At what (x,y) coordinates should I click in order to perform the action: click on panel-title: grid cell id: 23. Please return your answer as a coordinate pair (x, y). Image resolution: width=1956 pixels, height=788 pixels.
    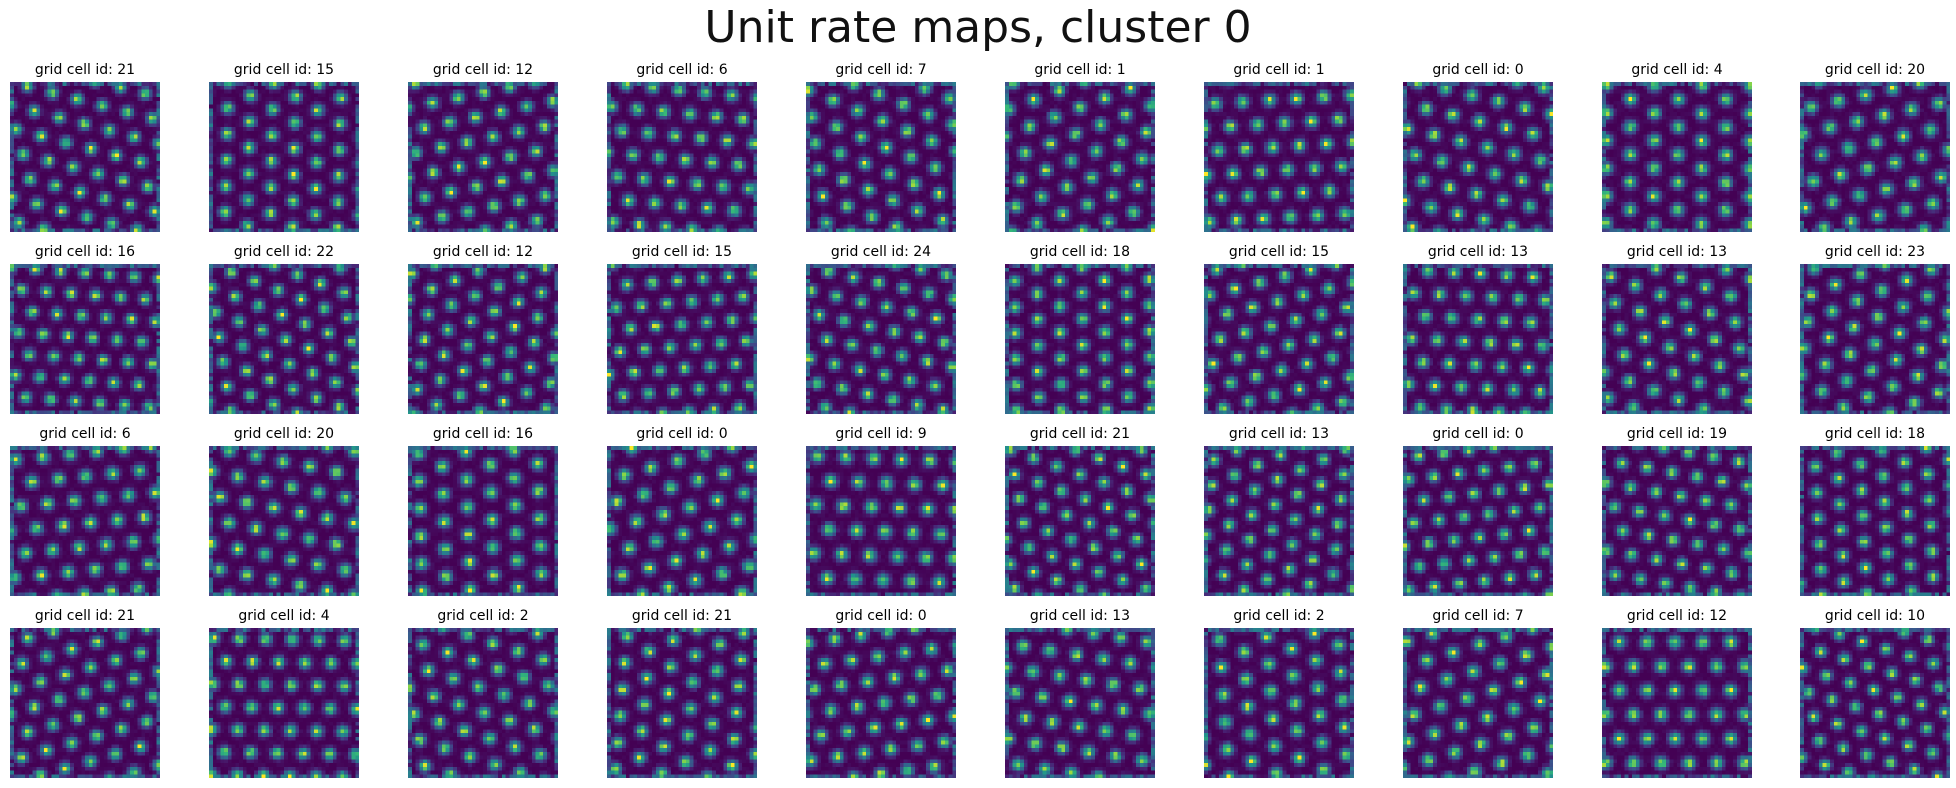
    Looking at the image, I should click on (1875, 252).